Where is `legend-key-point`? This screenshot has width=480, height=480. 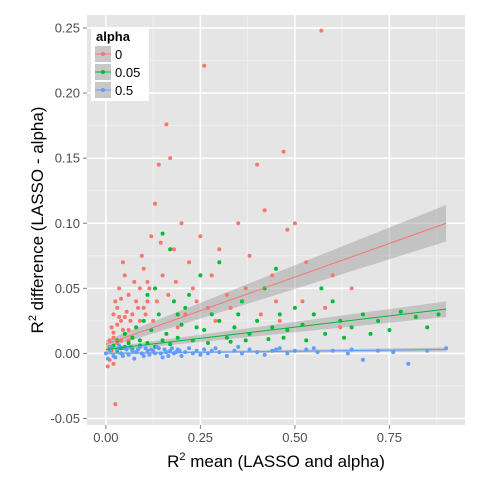
legend-key-point is located at coordinates (103, 54).